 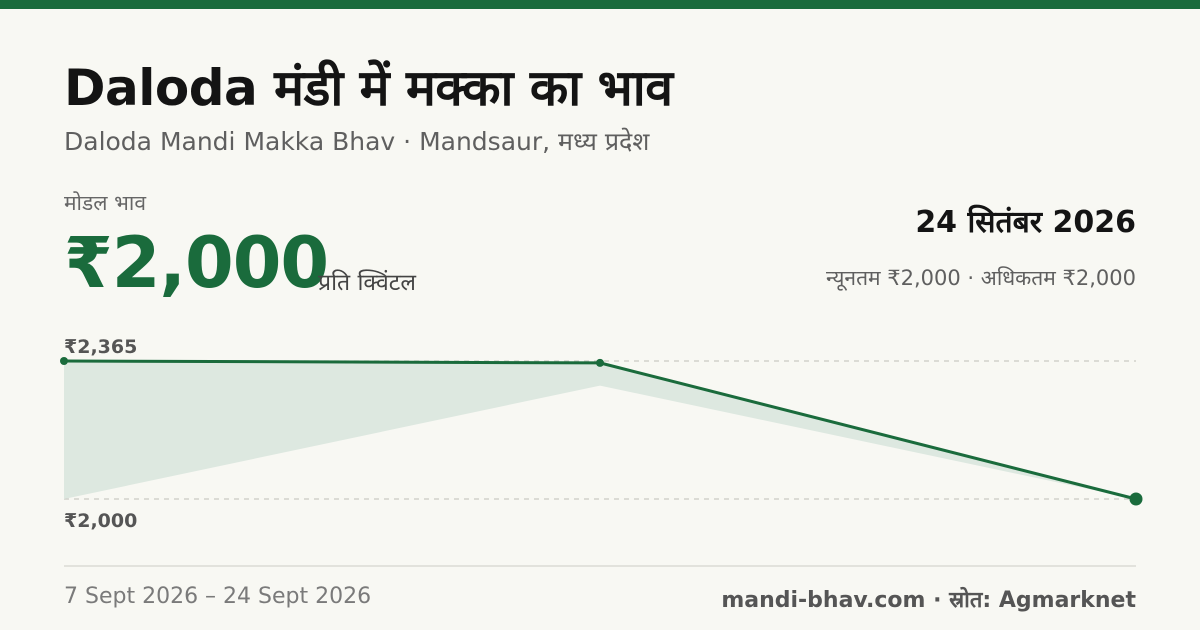 What do you see at coordinates (368, 88) in the screenshot?
I see `page-title: Daloda मंडी में मक्का का भाव` at bounding box center [368, 88].